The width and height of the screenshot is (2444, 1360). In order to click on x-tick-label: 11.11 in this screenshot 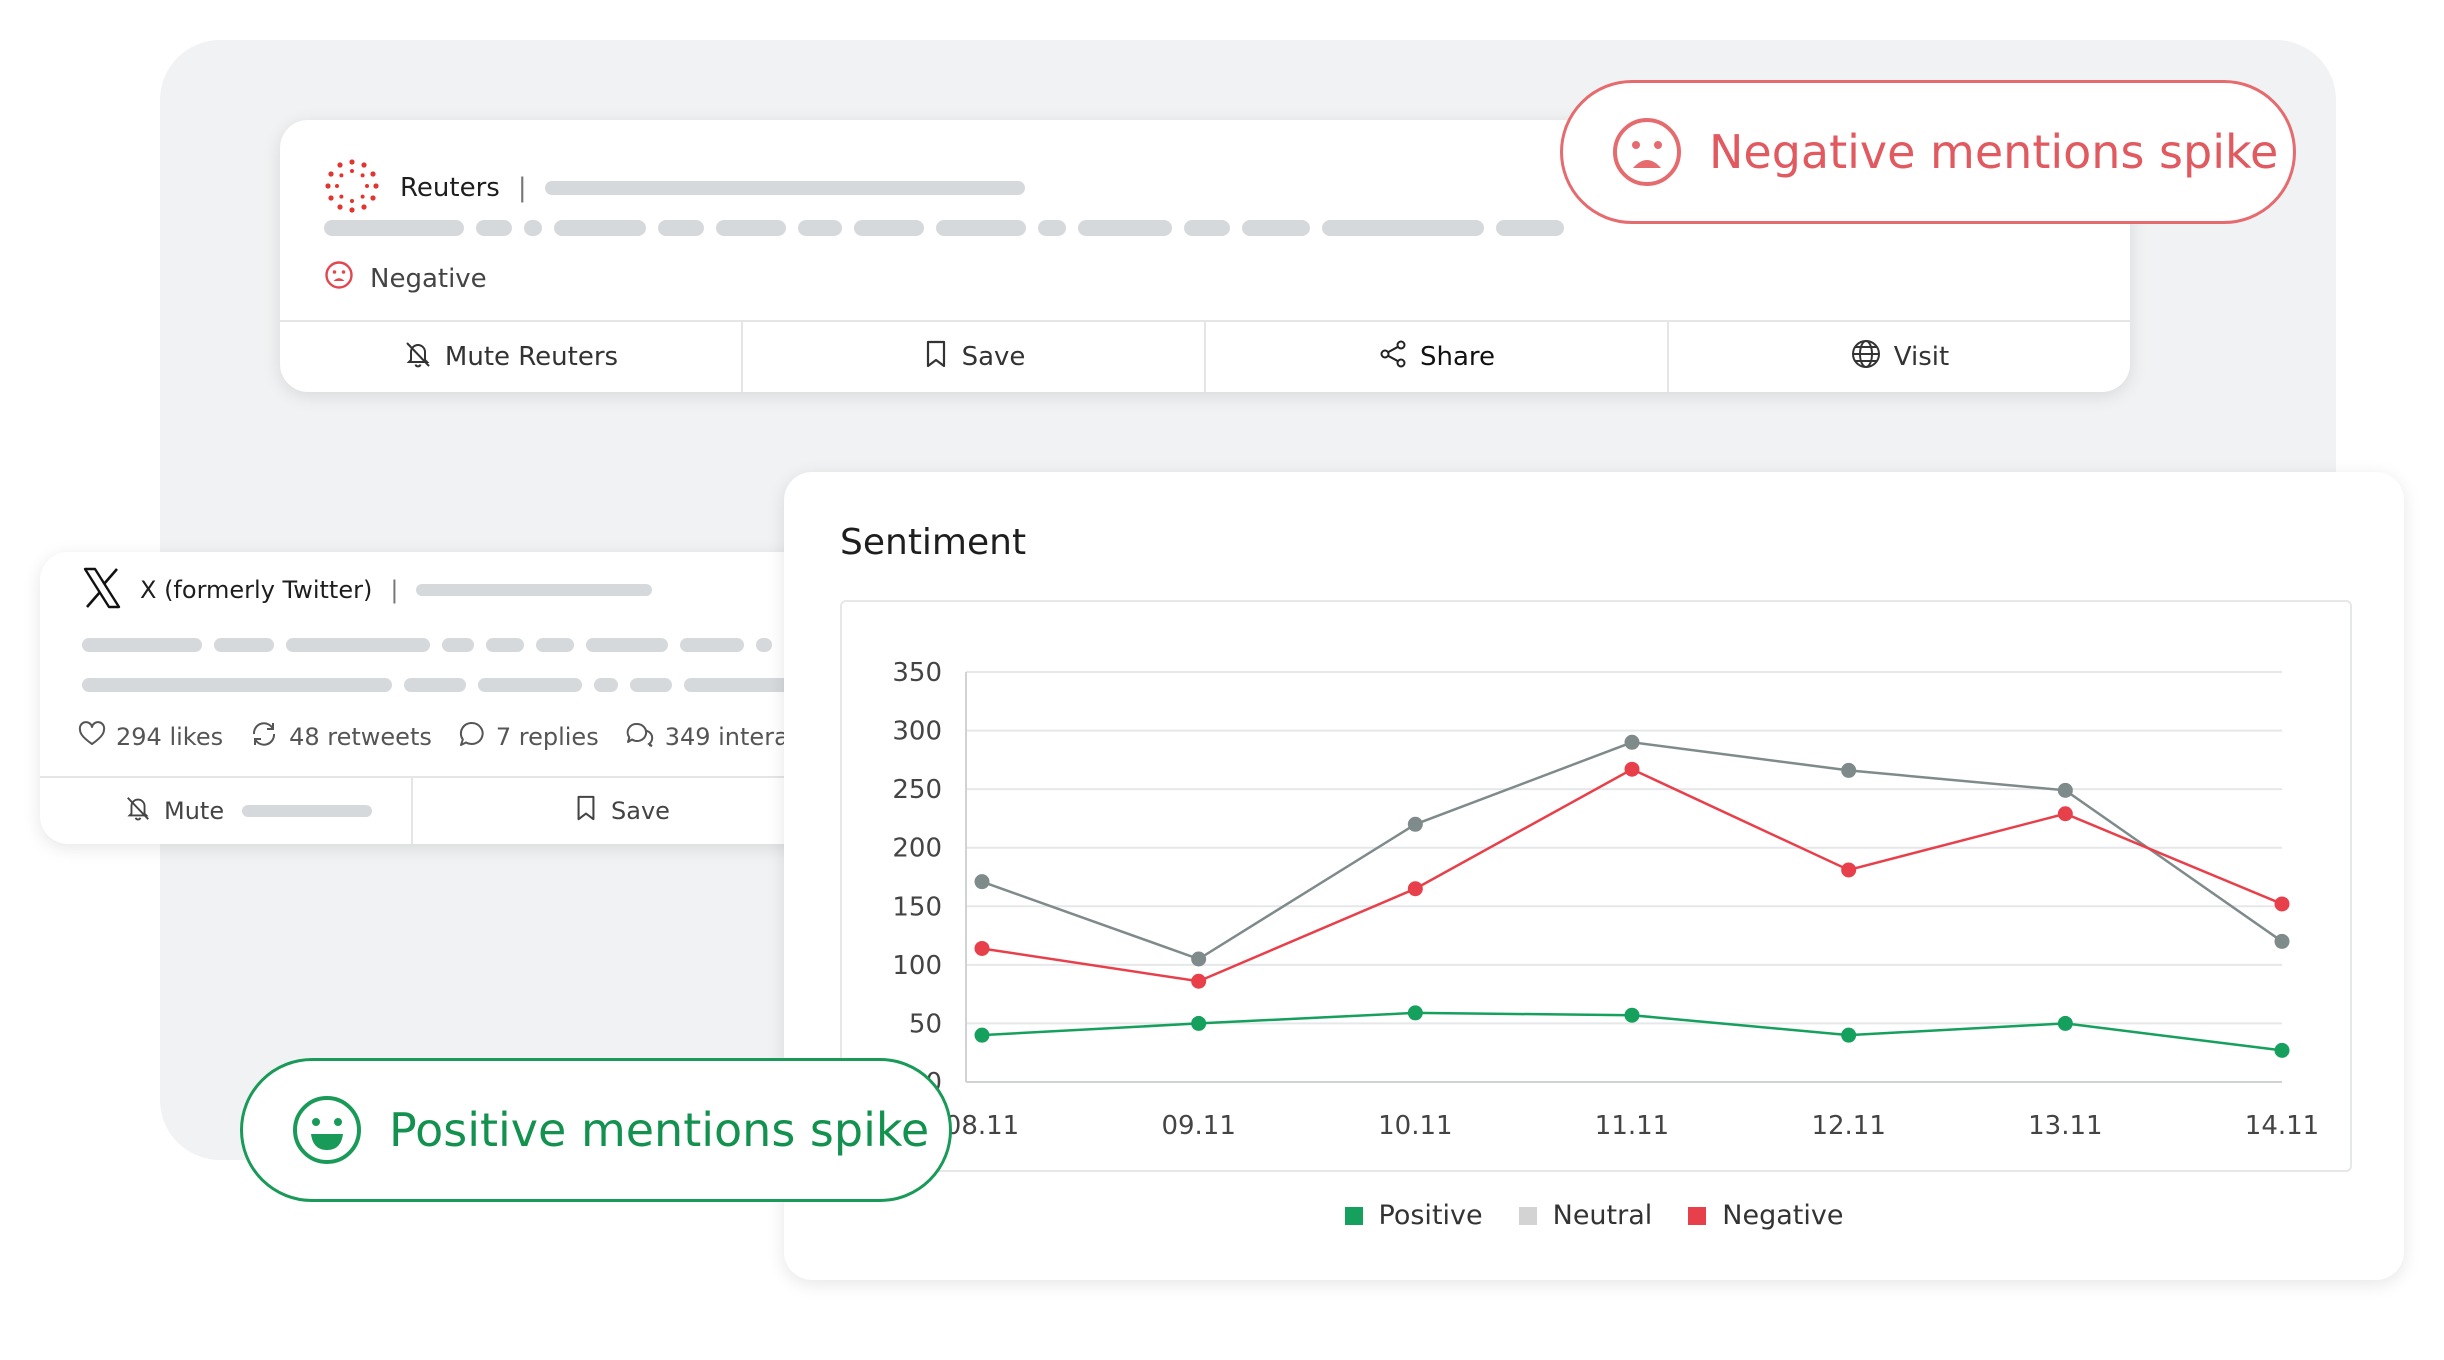, I will do `click(1632, 1126)`.